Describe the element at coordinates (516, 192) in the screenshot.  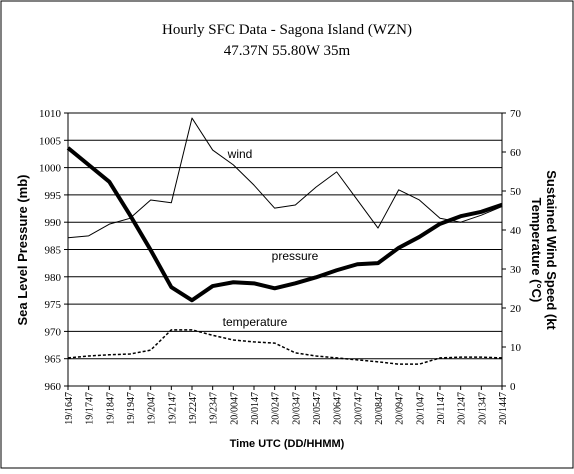
I see `y2-tick-label: 50` at that location.